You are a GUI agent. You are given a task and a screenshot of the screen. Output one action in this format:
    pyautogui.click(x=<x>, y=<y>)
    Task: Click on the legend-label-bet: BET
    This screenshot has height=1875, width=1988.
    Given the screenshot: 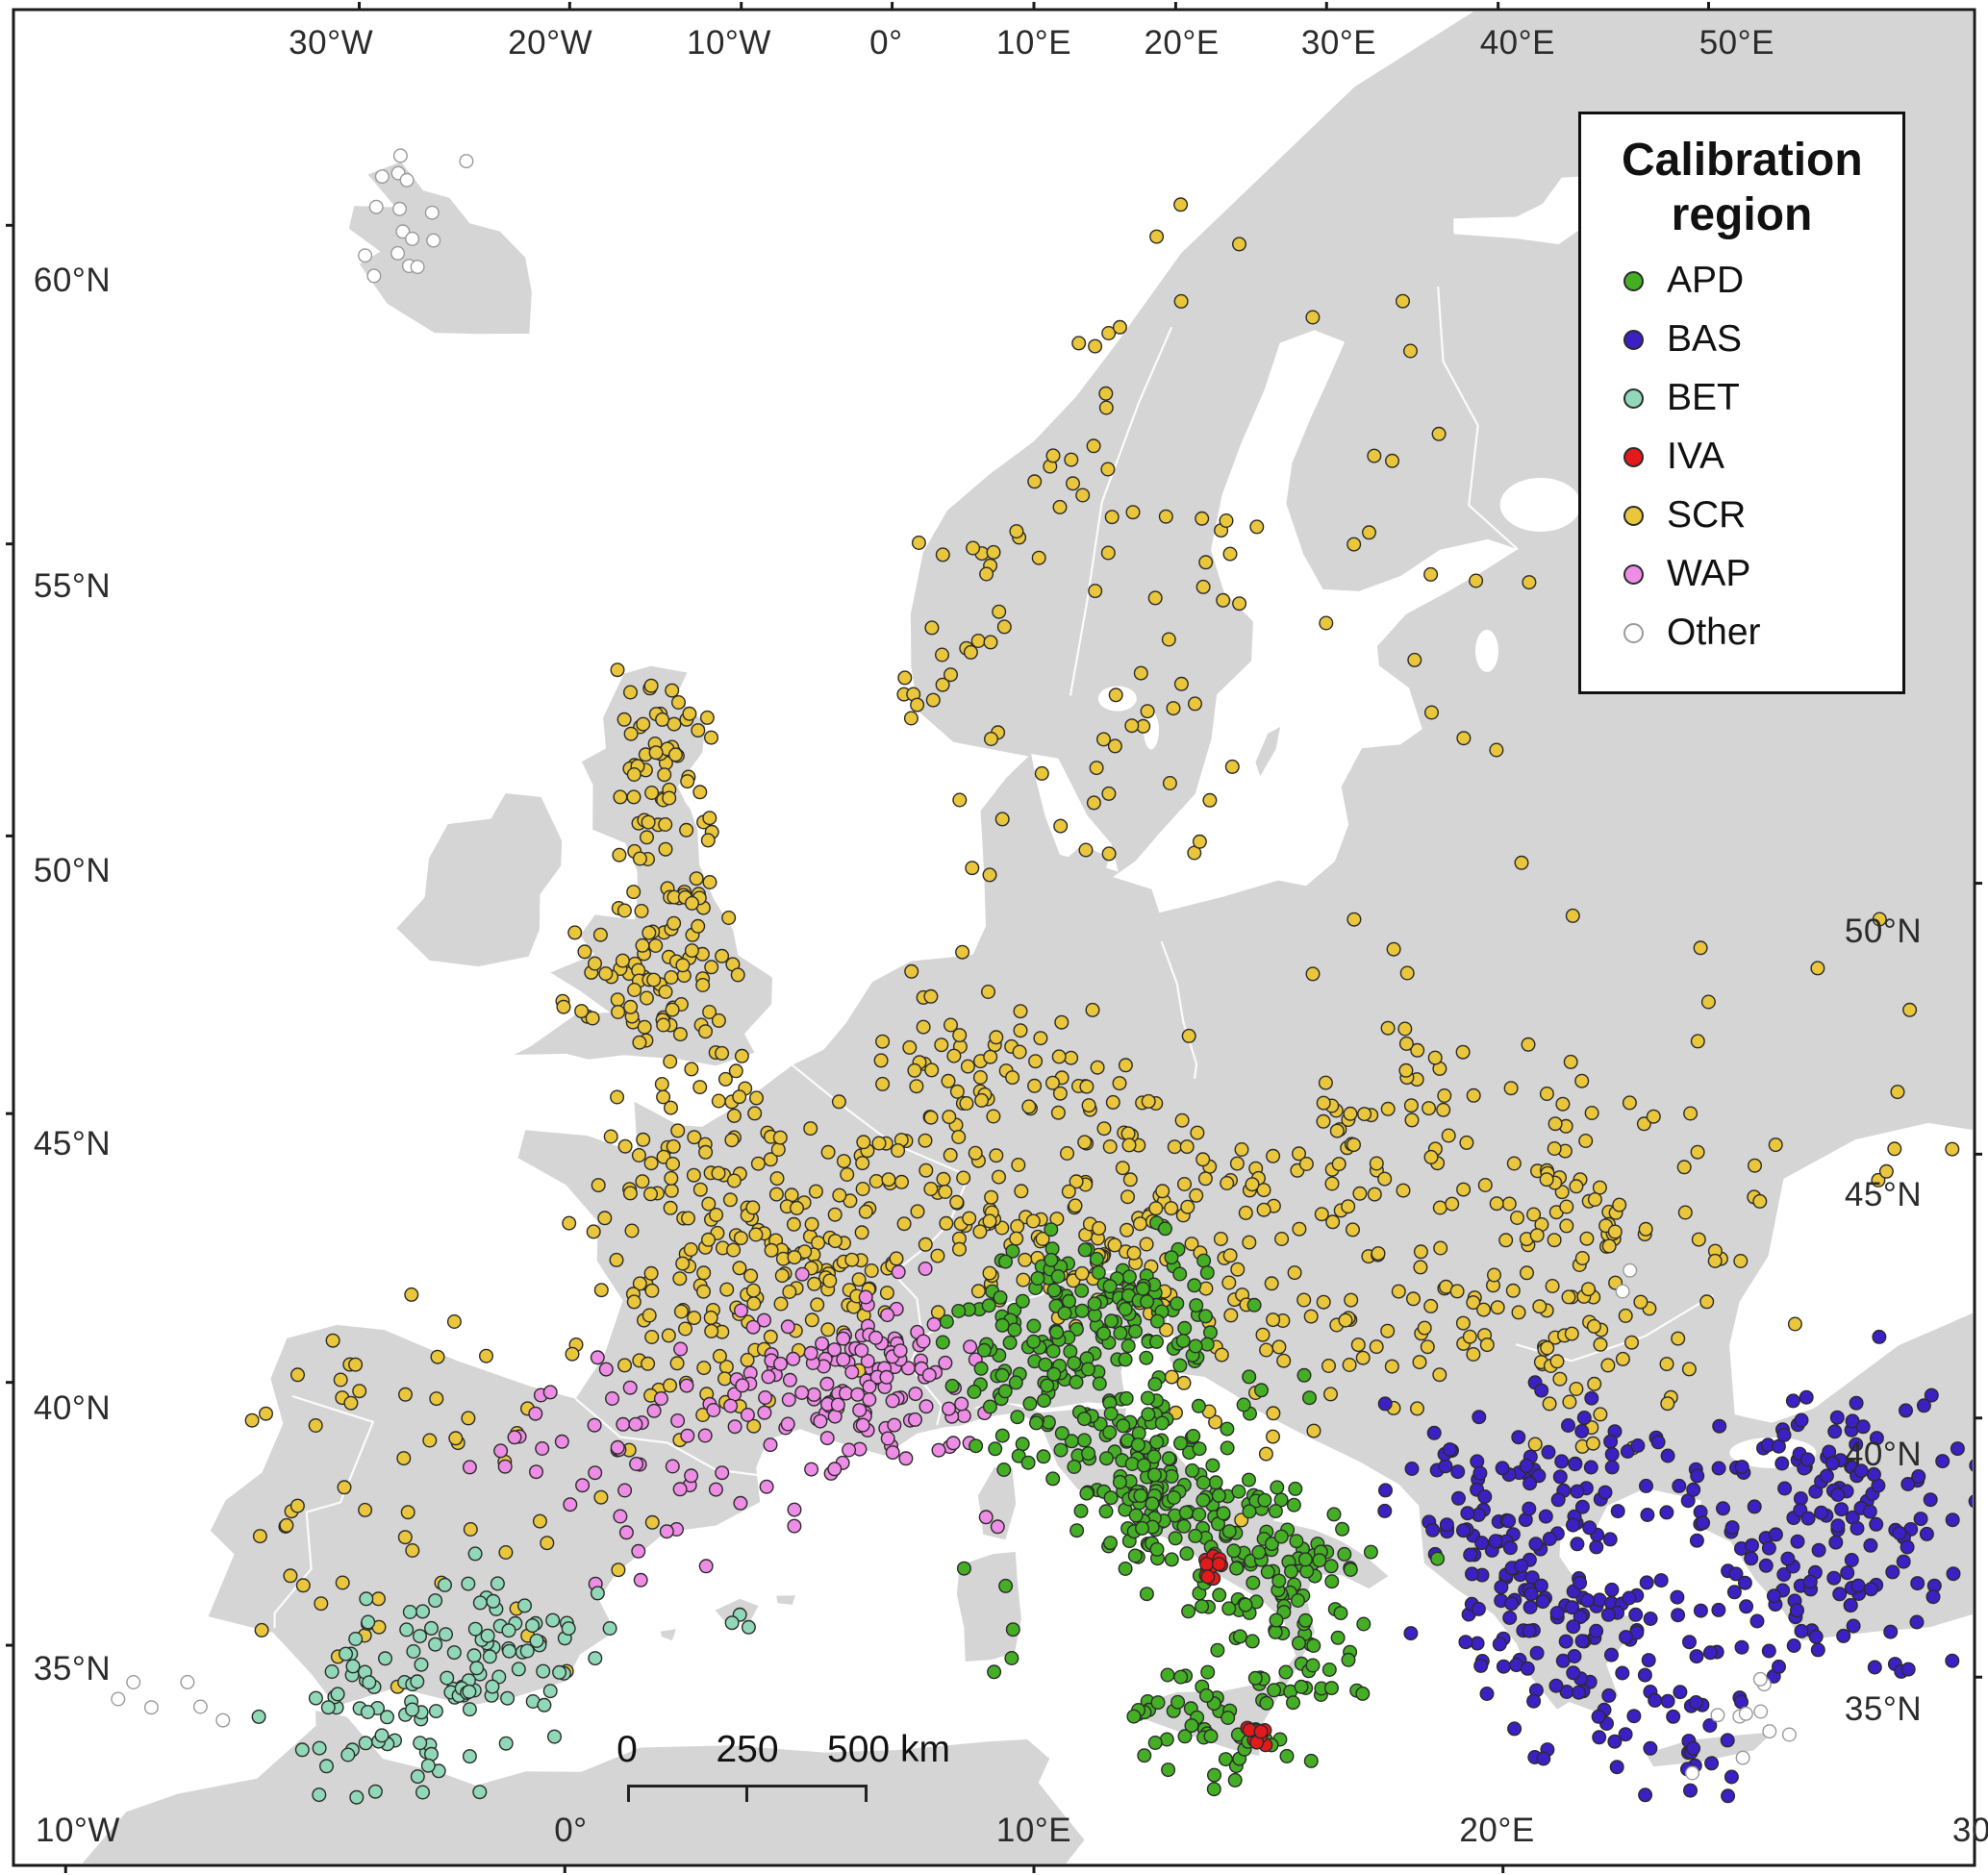 What is the action you would take?
    pyautogui.click(x=1703, y=398)
    